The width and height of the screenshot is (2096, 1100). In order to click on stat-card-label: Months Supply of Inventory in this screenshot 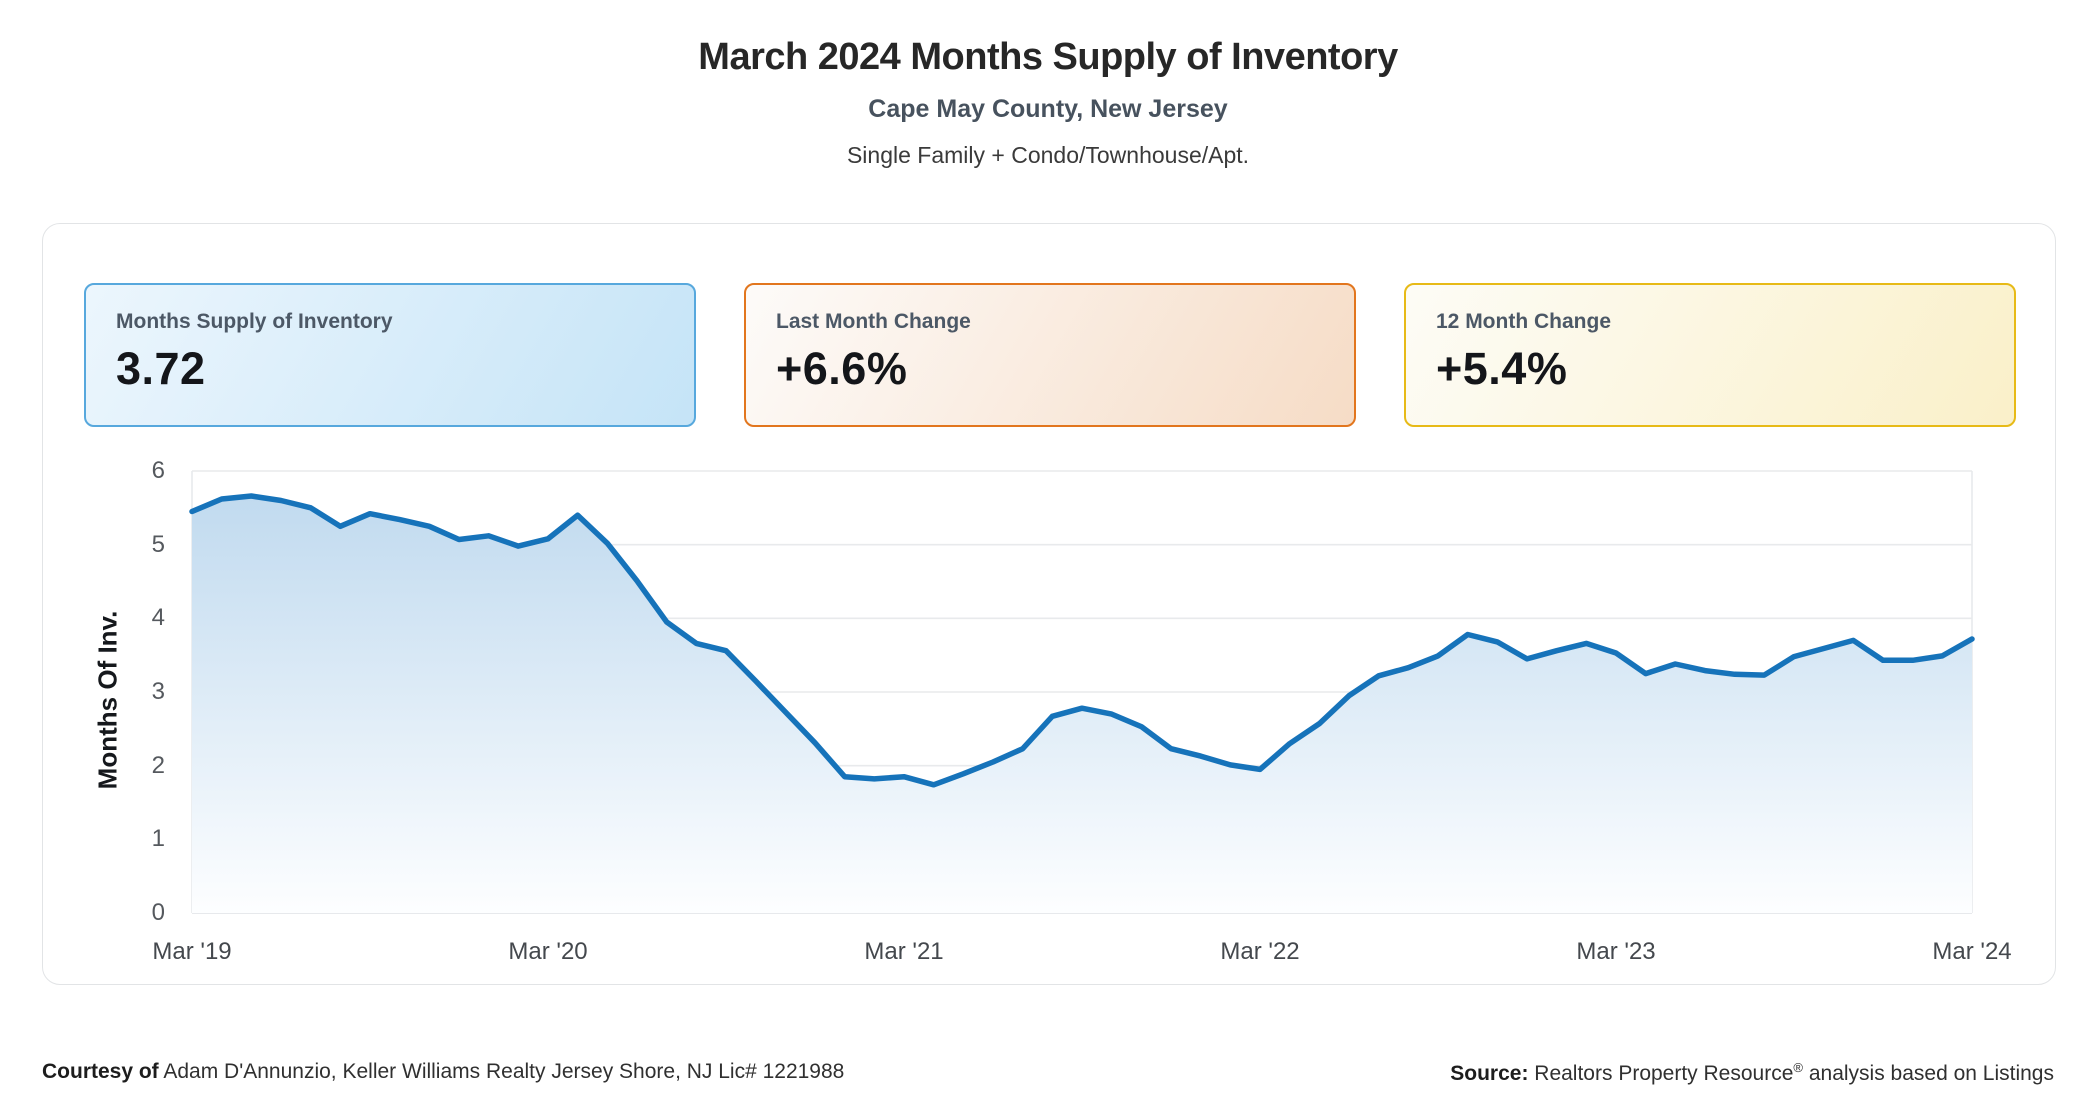, I will do `click(254, 321)`.